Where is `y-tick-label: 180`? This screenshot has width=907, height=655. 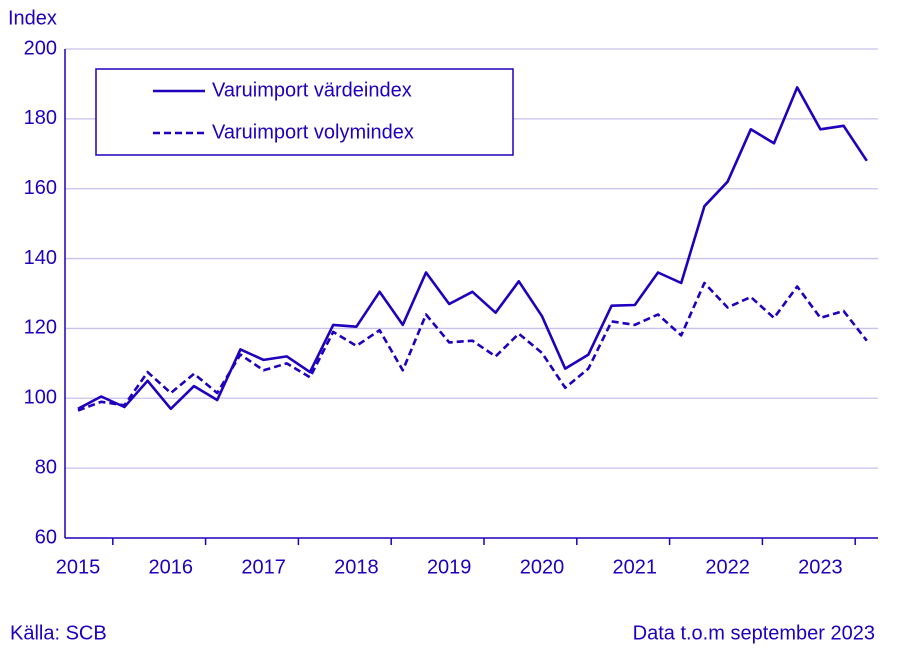
y-tick-label: 180 is located at coordinates (40, 118).